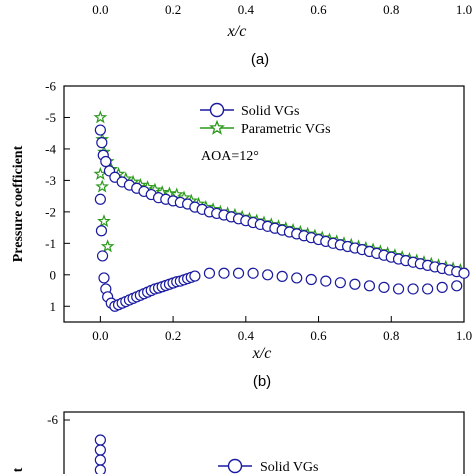 This screenshot has height=474, width=474. Describe the element at coordinates (262, 353) in the screenshot. I see `x-axis-label: x/c` at that location.